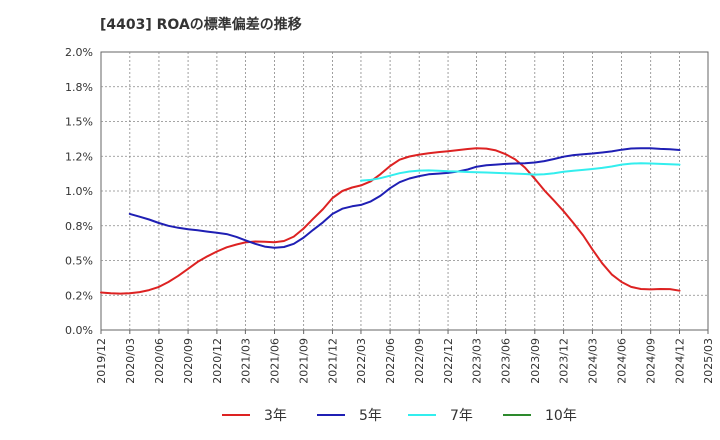 This screenshot has height=440, width=720. I want to click on x-tick-label: 2024/03, so click(592, 361).